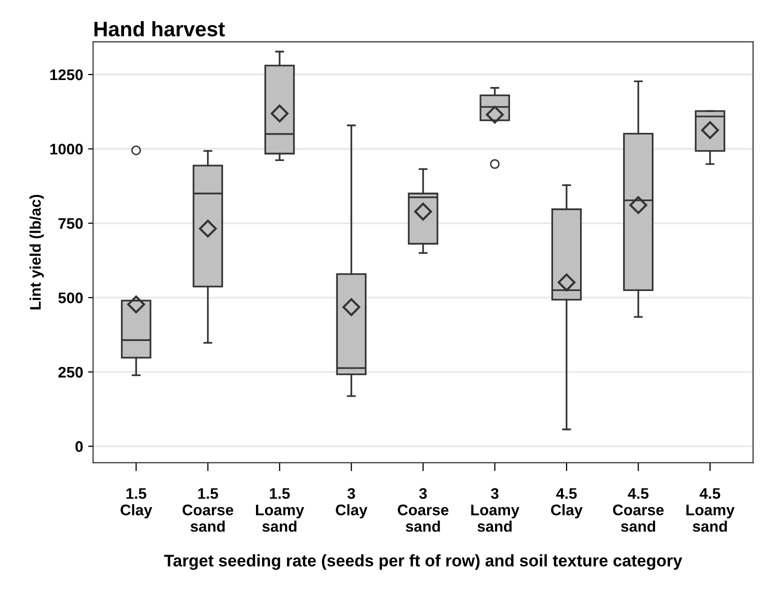 The width and height of the screenshot is (763, 597). Describe the element at coordinates (66, 74) in the screenshot. I see `y-tick-label: 1250` at that location.